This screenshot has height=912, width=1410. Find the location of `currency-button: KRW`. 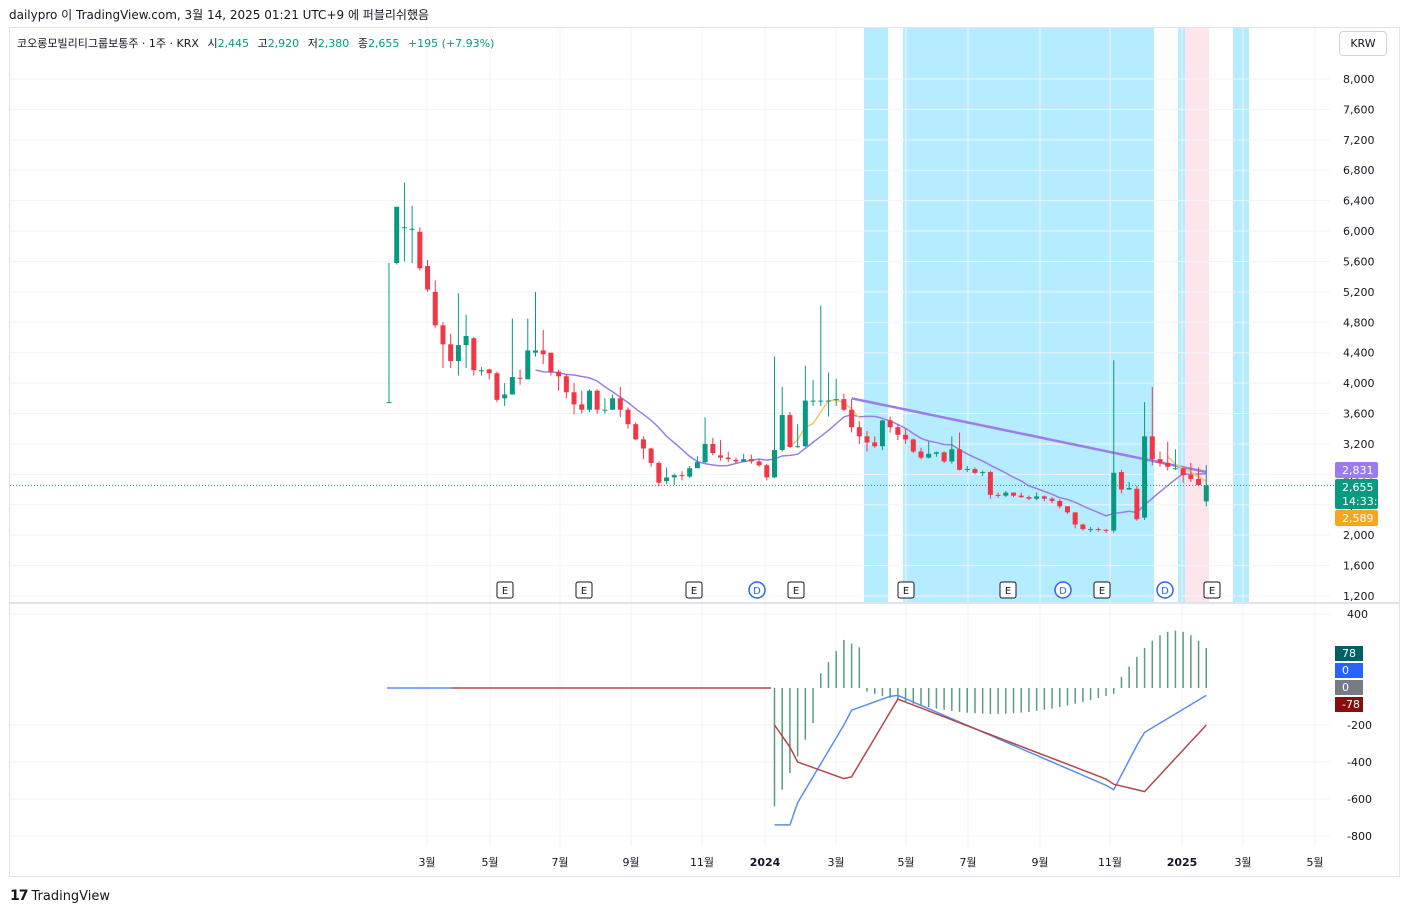

currency-button: KRW is located at coordinates (1363, 43).